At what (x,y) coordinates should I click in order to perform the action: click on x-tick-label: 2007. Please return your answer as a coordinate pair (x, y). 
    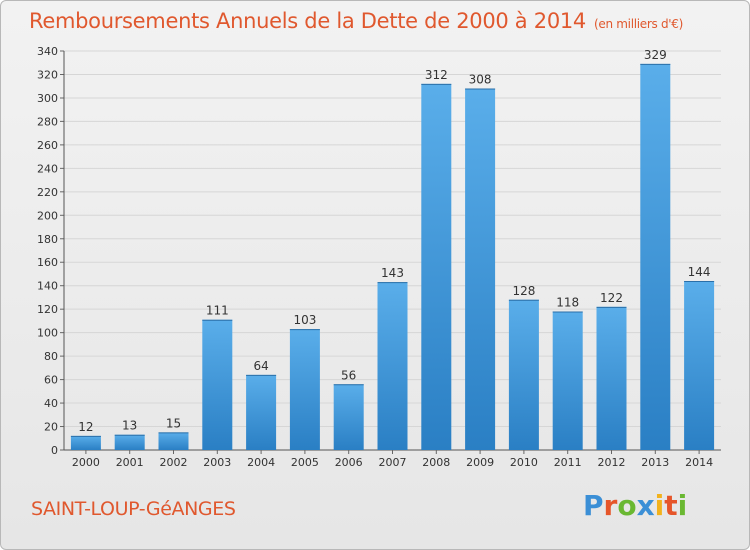
    Looking at the image, I should click on (393, 462).